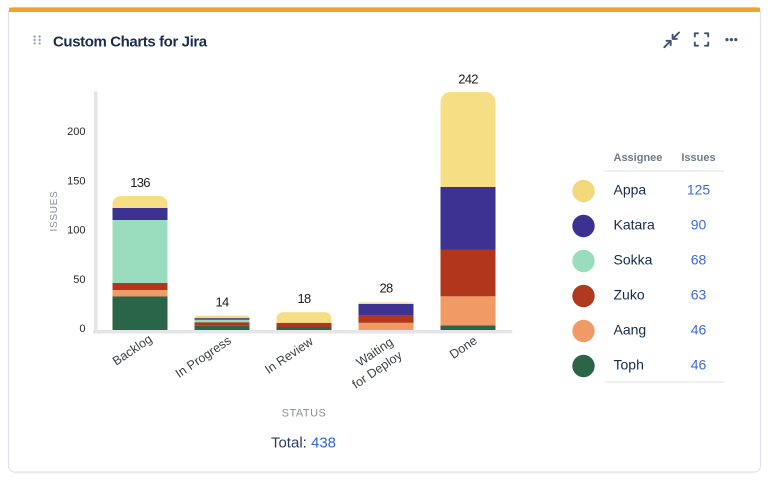 This screenshot has height=480, width=768. I want to click on svg-text: 63, so click(699, 295).